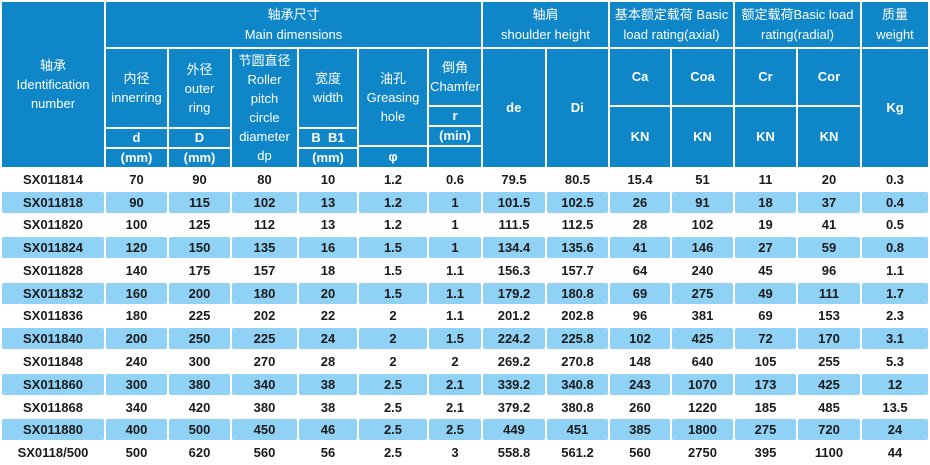 The height and width of the screenshot is (465, 930). What do you see at coordinates (829, 452) in the screenshot?
I see `table-cell: 1100` at bounding box center [829, 452].